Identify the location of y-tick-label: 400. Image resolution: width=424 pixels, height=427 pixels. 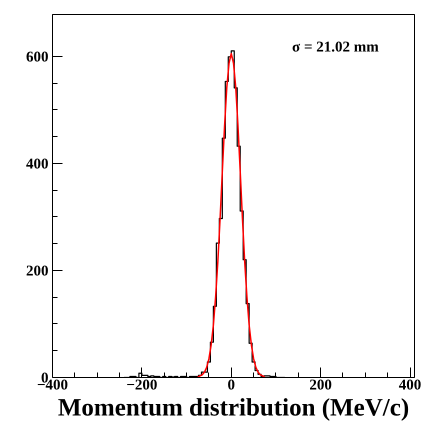
(37, 164).